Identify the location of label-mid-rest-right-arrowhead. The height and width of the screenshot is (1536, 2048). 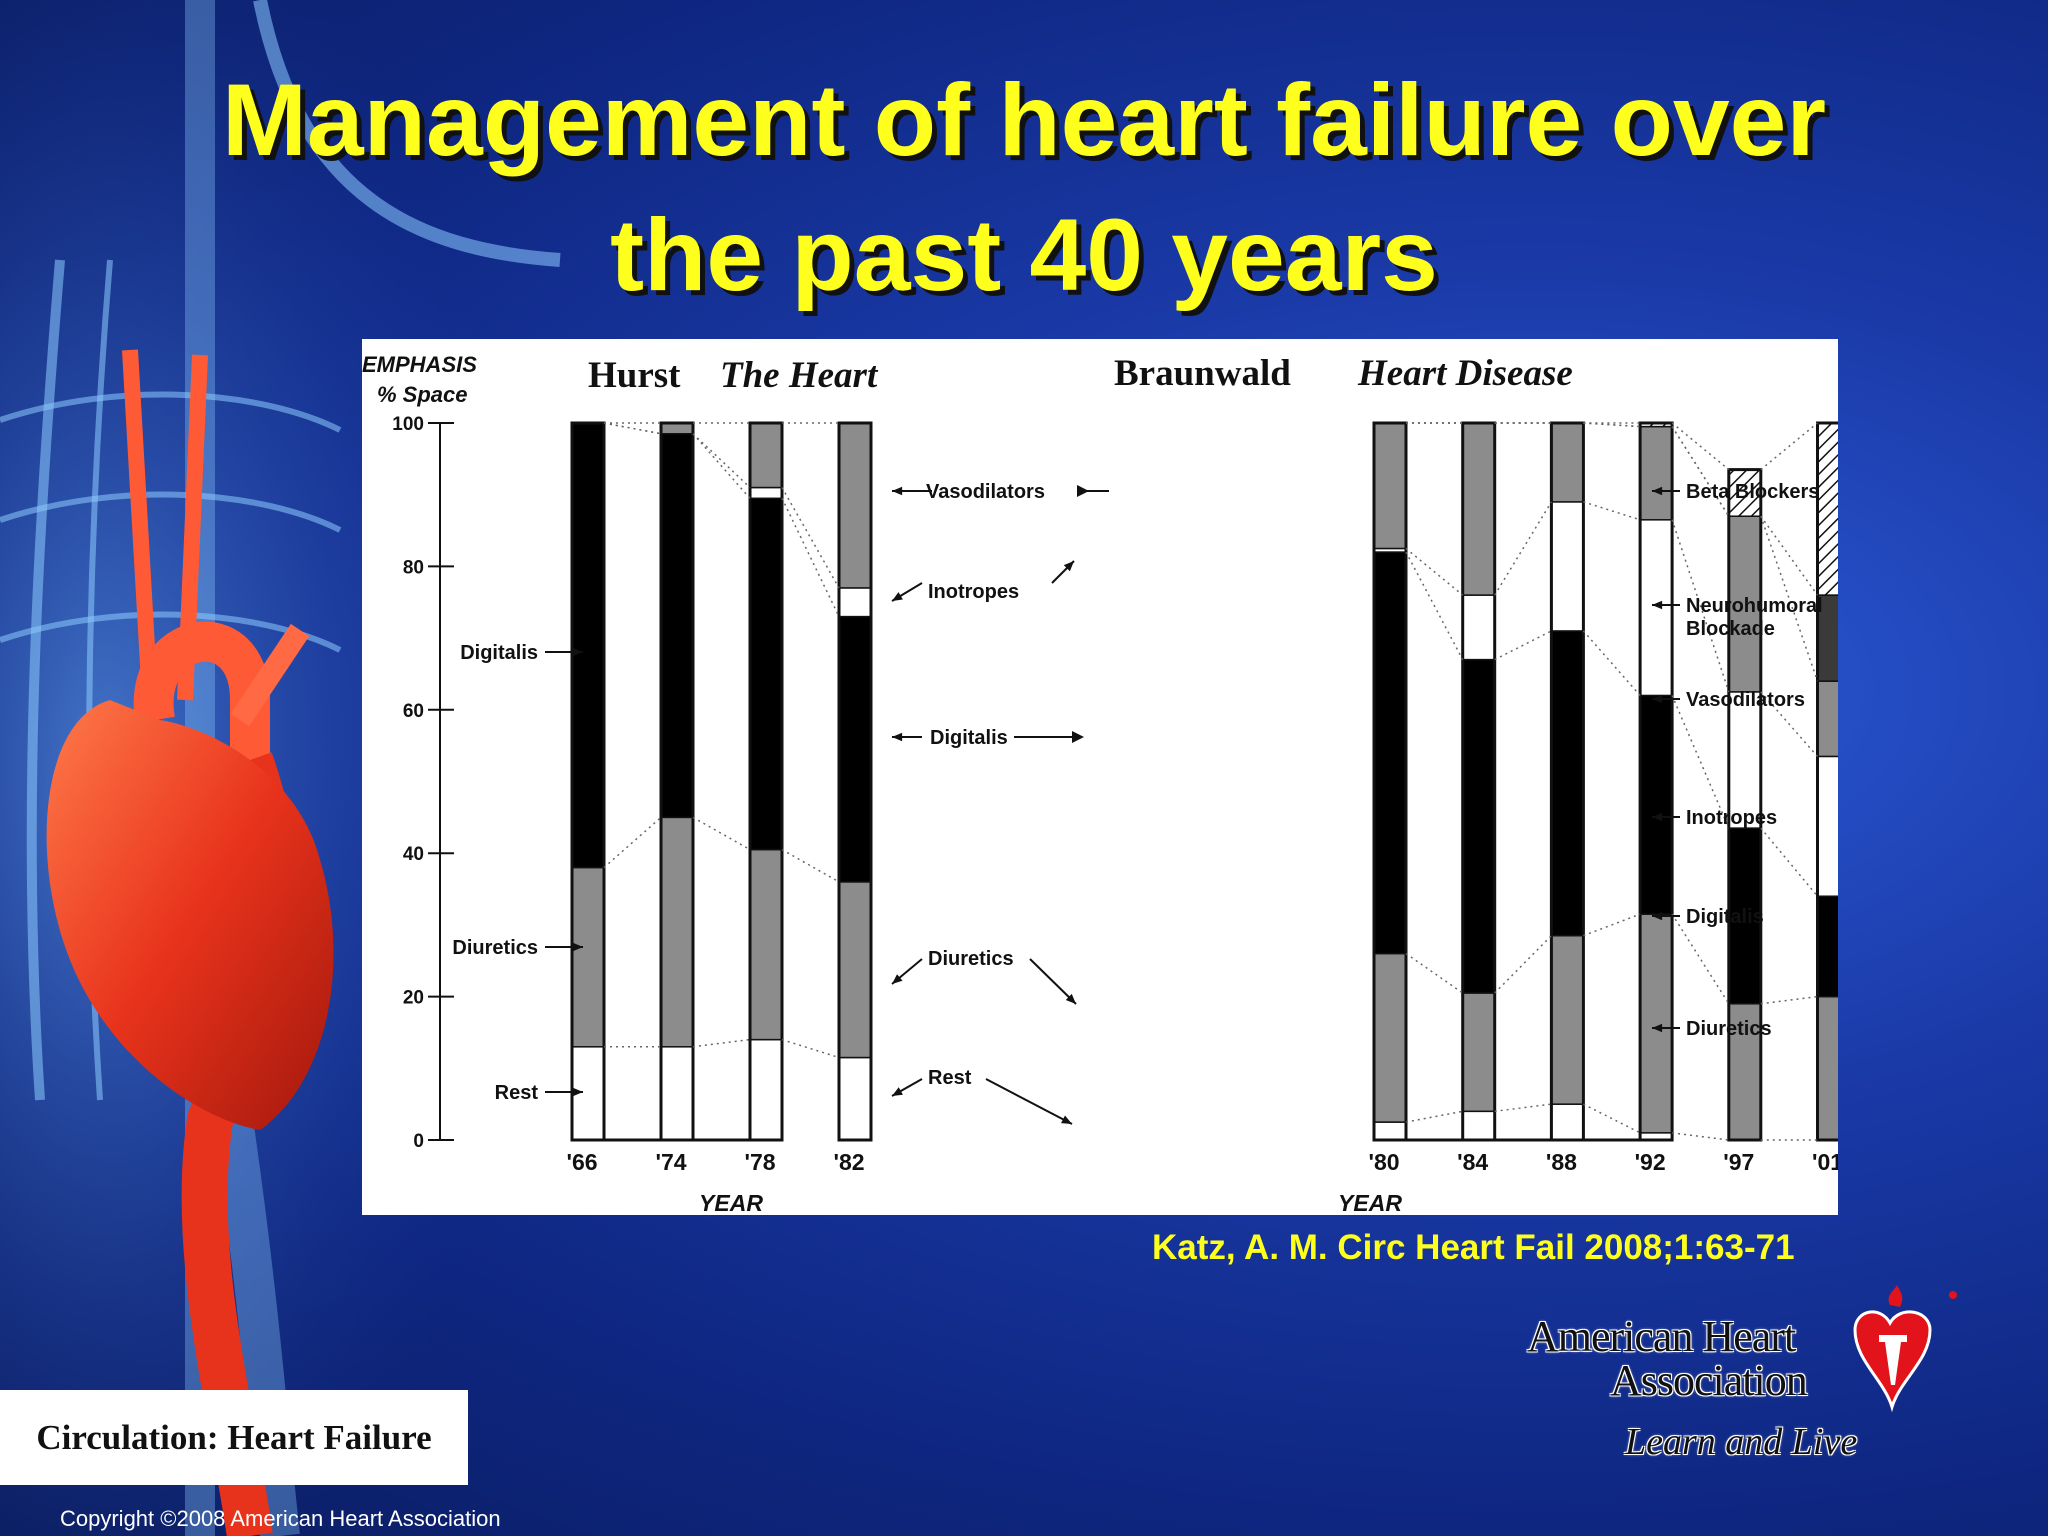
(1066, 1119).